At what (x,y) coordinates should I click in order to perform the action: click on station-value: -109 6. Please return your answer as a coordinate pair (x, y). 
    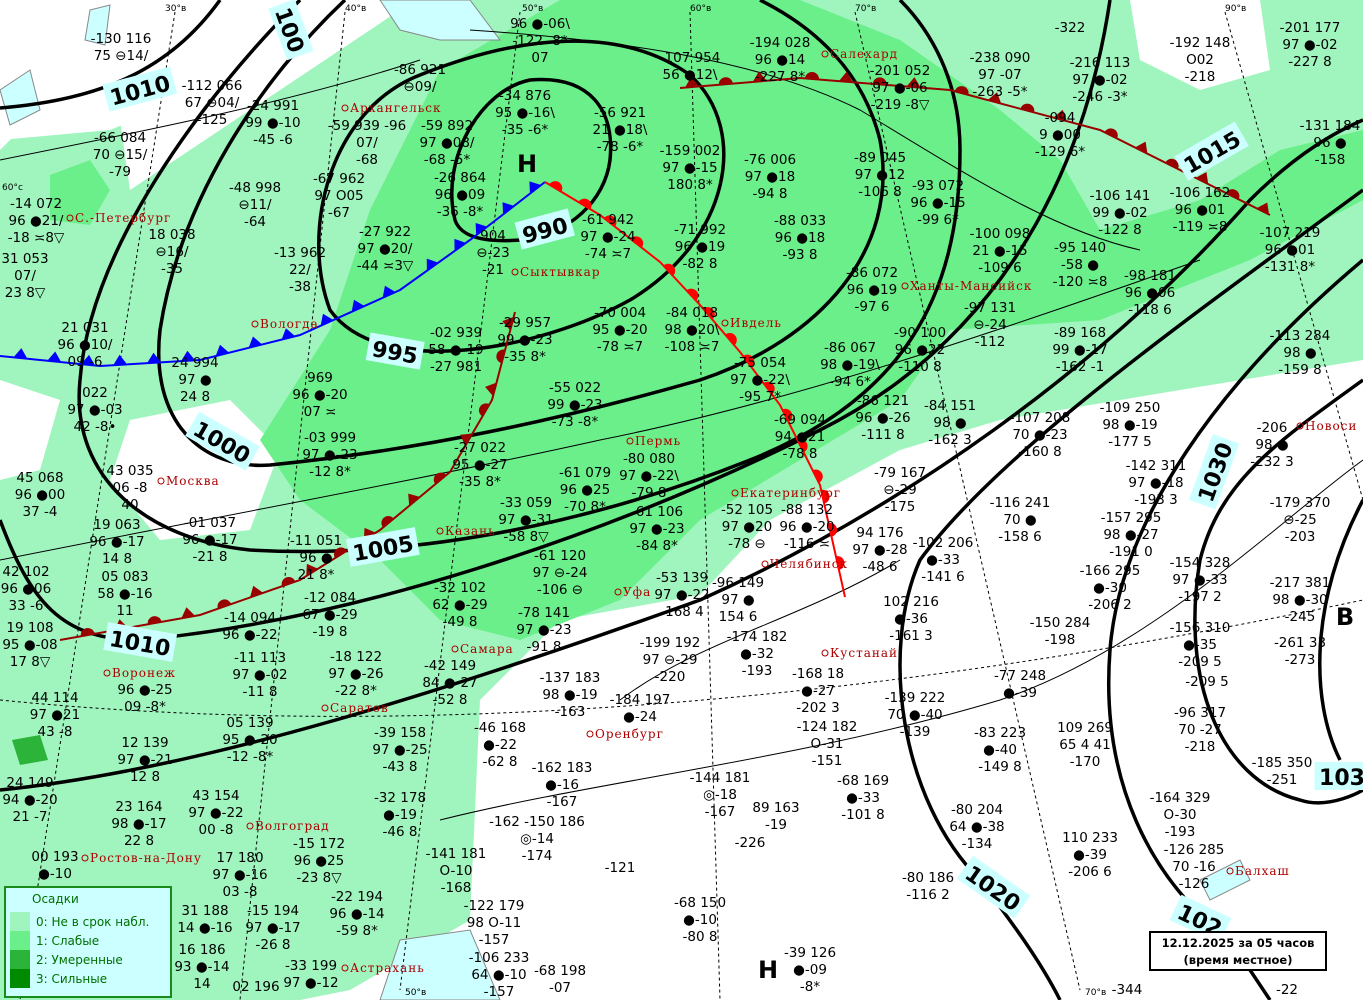
    Looking at the image, I should click on (1000, 268).